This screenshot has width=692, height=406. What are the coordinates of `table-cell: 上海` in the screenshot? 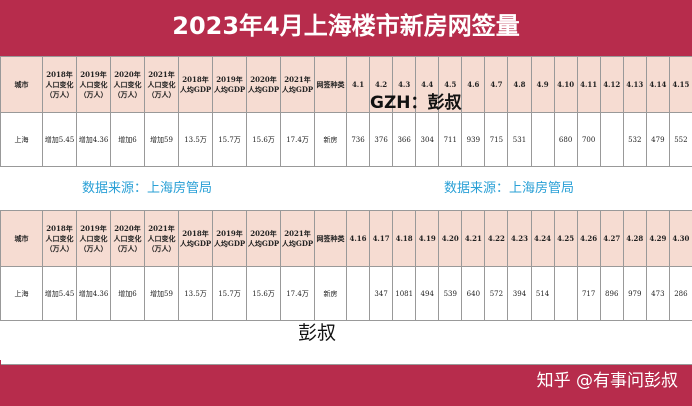 It's located at (21, 293).